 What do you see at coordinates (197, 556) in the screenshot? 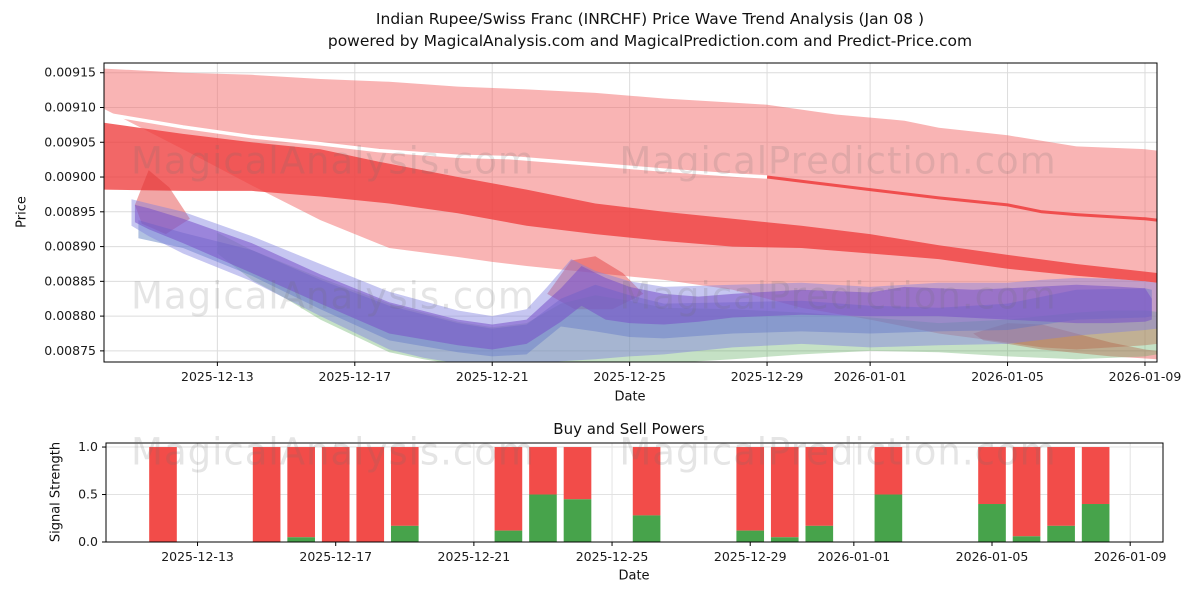
I see `signal-x-tick-label: 2025-12-13` at bounding box center [197, 556].